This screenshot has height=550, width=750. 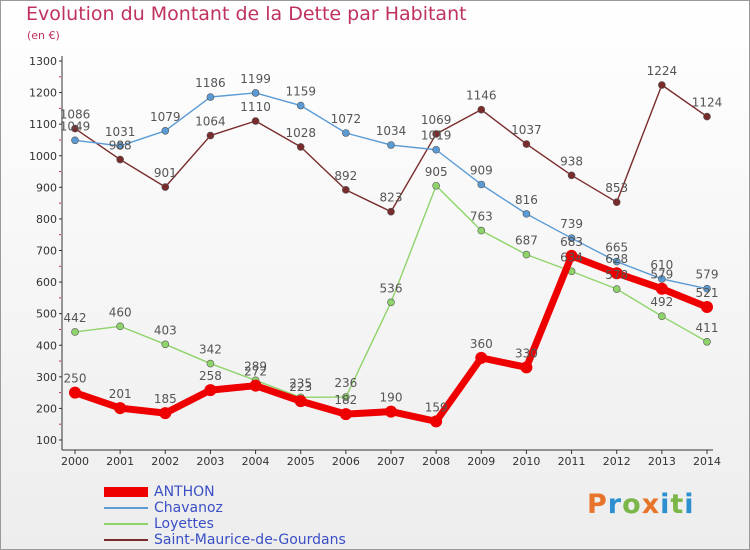 What do you see at coordinates (126, 540) in the screenshot?
I see `legend-swatch-saint-maurice` at bounding box center [126, 540].